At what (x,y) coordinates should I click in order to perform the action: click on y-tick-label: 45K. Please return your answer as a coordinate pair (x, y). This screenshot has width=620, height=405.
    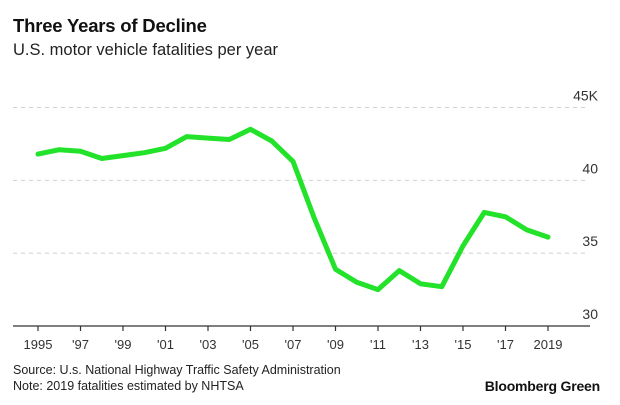
    Looking at the image, I should click on (586, 96).